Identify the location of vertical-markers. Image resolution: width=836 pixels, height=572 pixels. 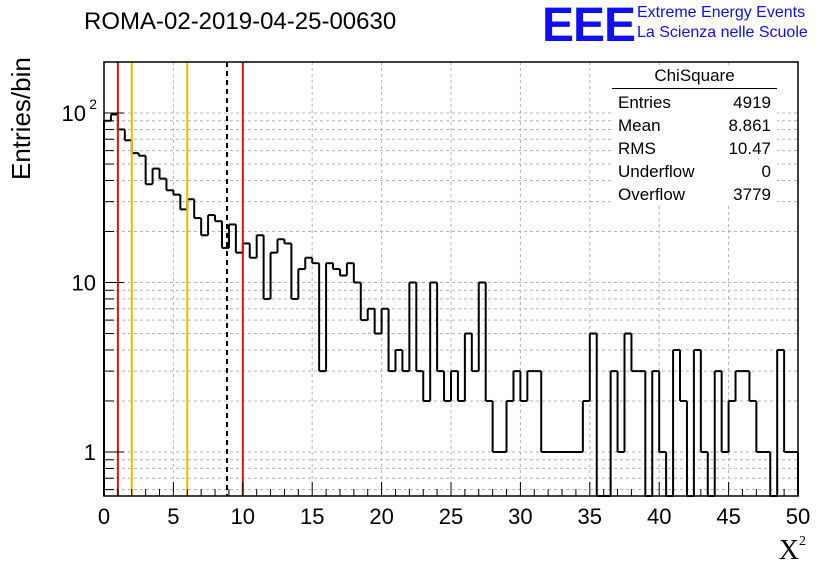
(180, 279).